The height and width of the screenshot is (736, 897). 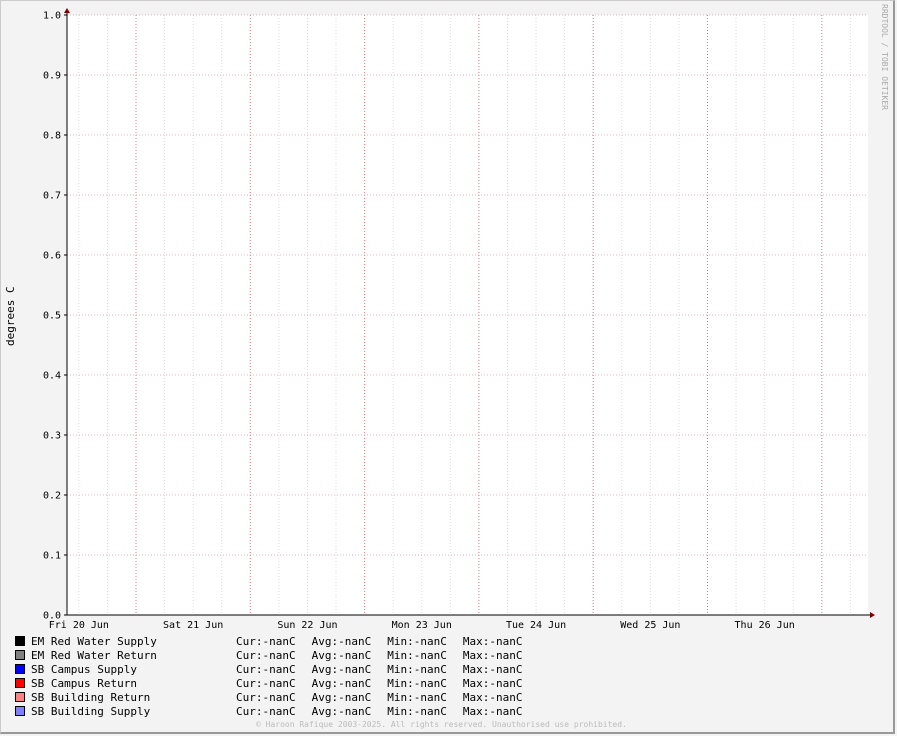 I want to click on y-axis-label: degrees C, so click(x=10, y=316).